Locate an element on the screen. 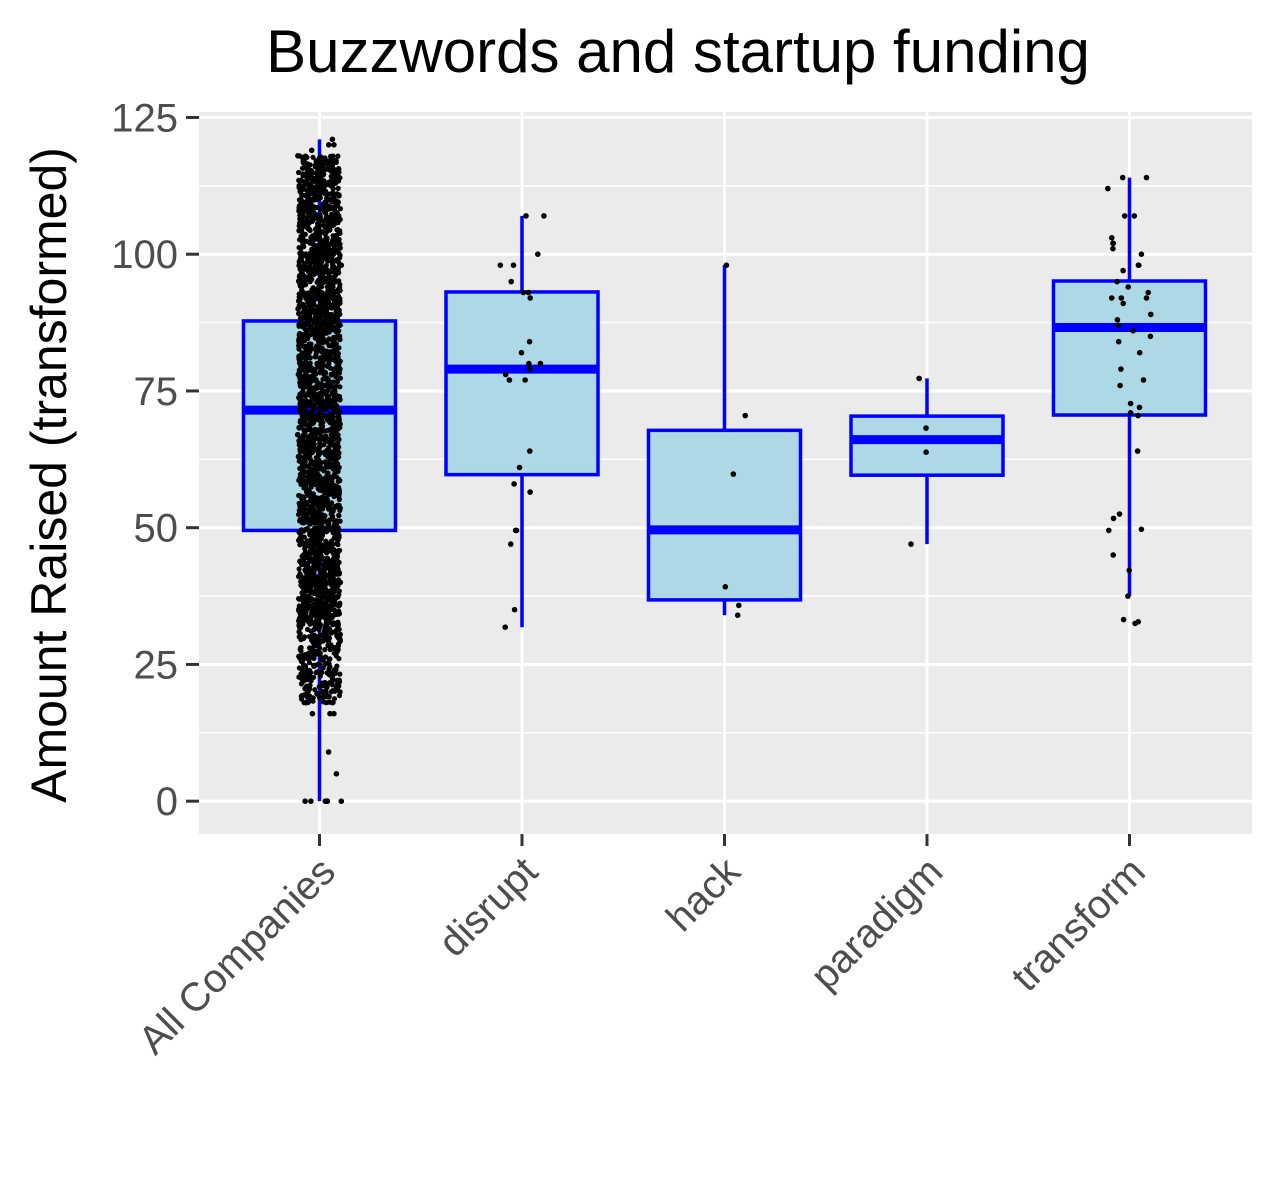 The height and width of the screenshot is (1186, 1275). y-tick-label: 25 is located at coordinates (156, 665).